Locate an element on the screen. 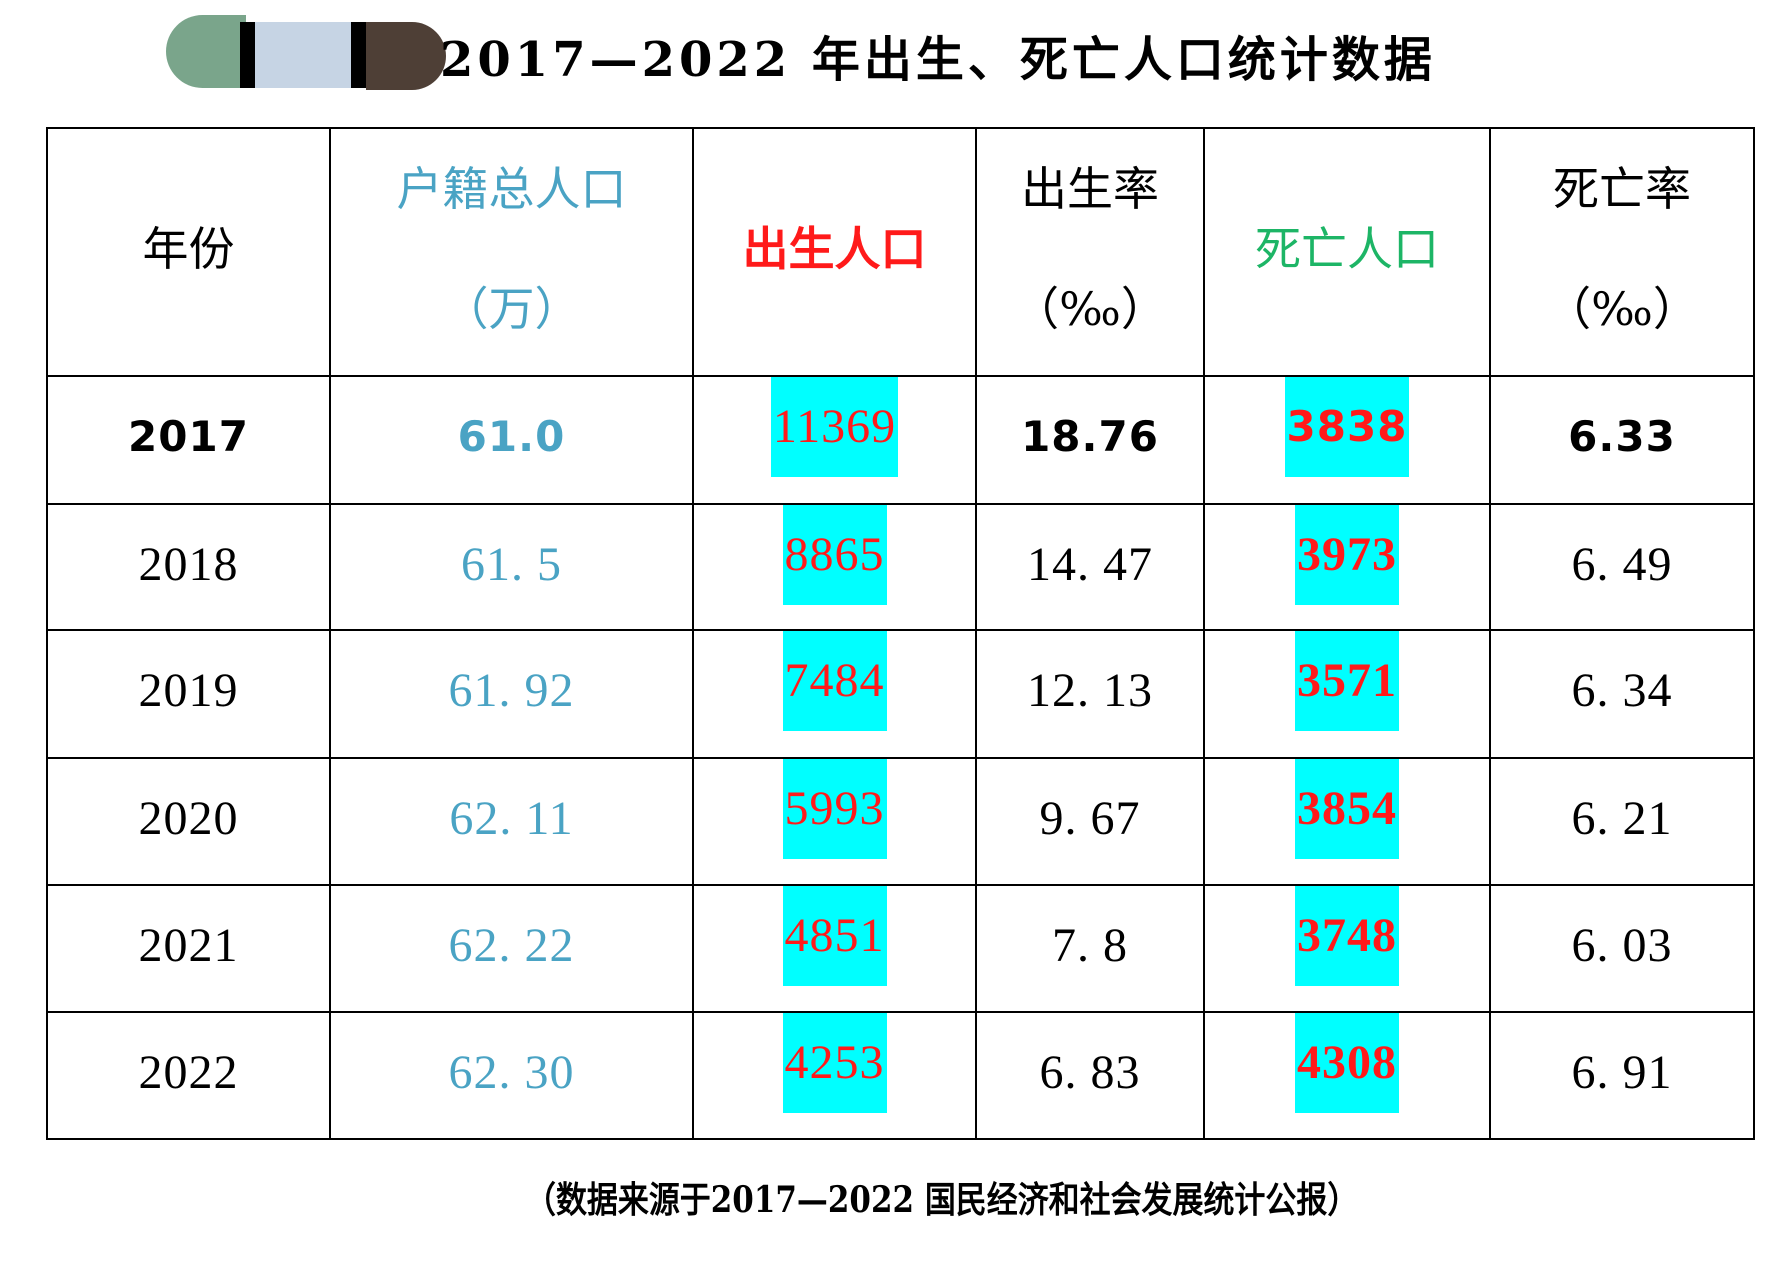  cell-death-rate: 6. 03 is located at coordinates (1622, 948).